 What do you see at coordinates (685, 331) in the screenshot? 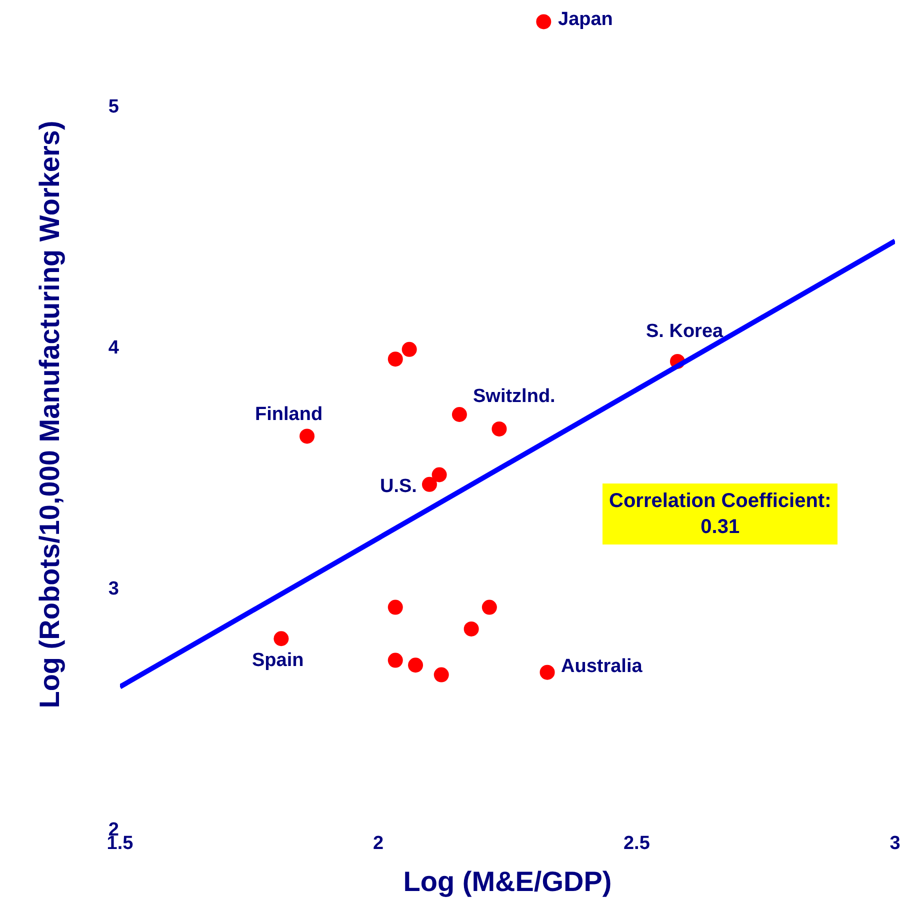
I see `annotation: S. Korea` at bounding box center [685, 331].